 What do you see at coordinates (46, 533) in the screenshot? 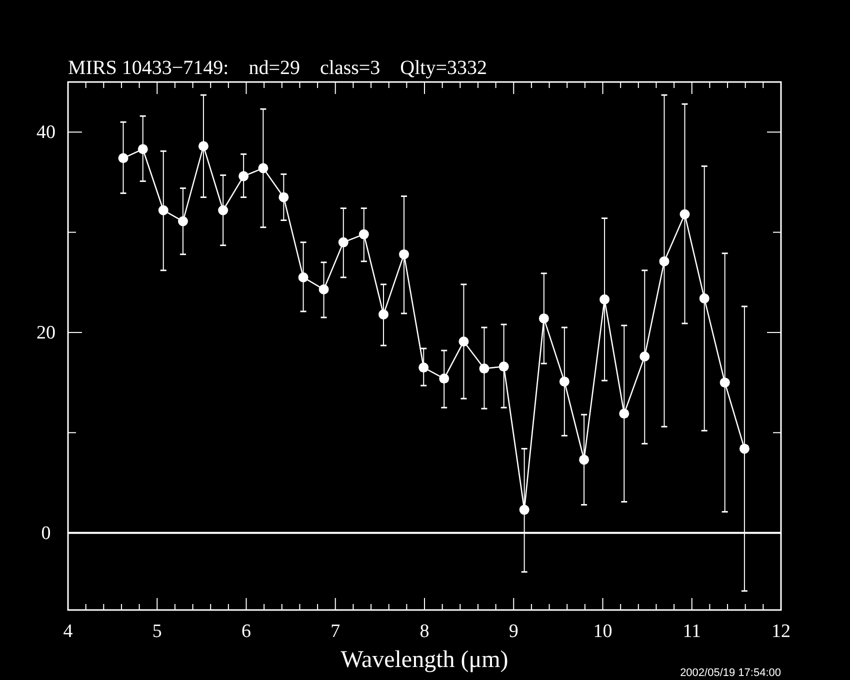
I see `y-tick-label: 0` at bounding box center [46, 533].